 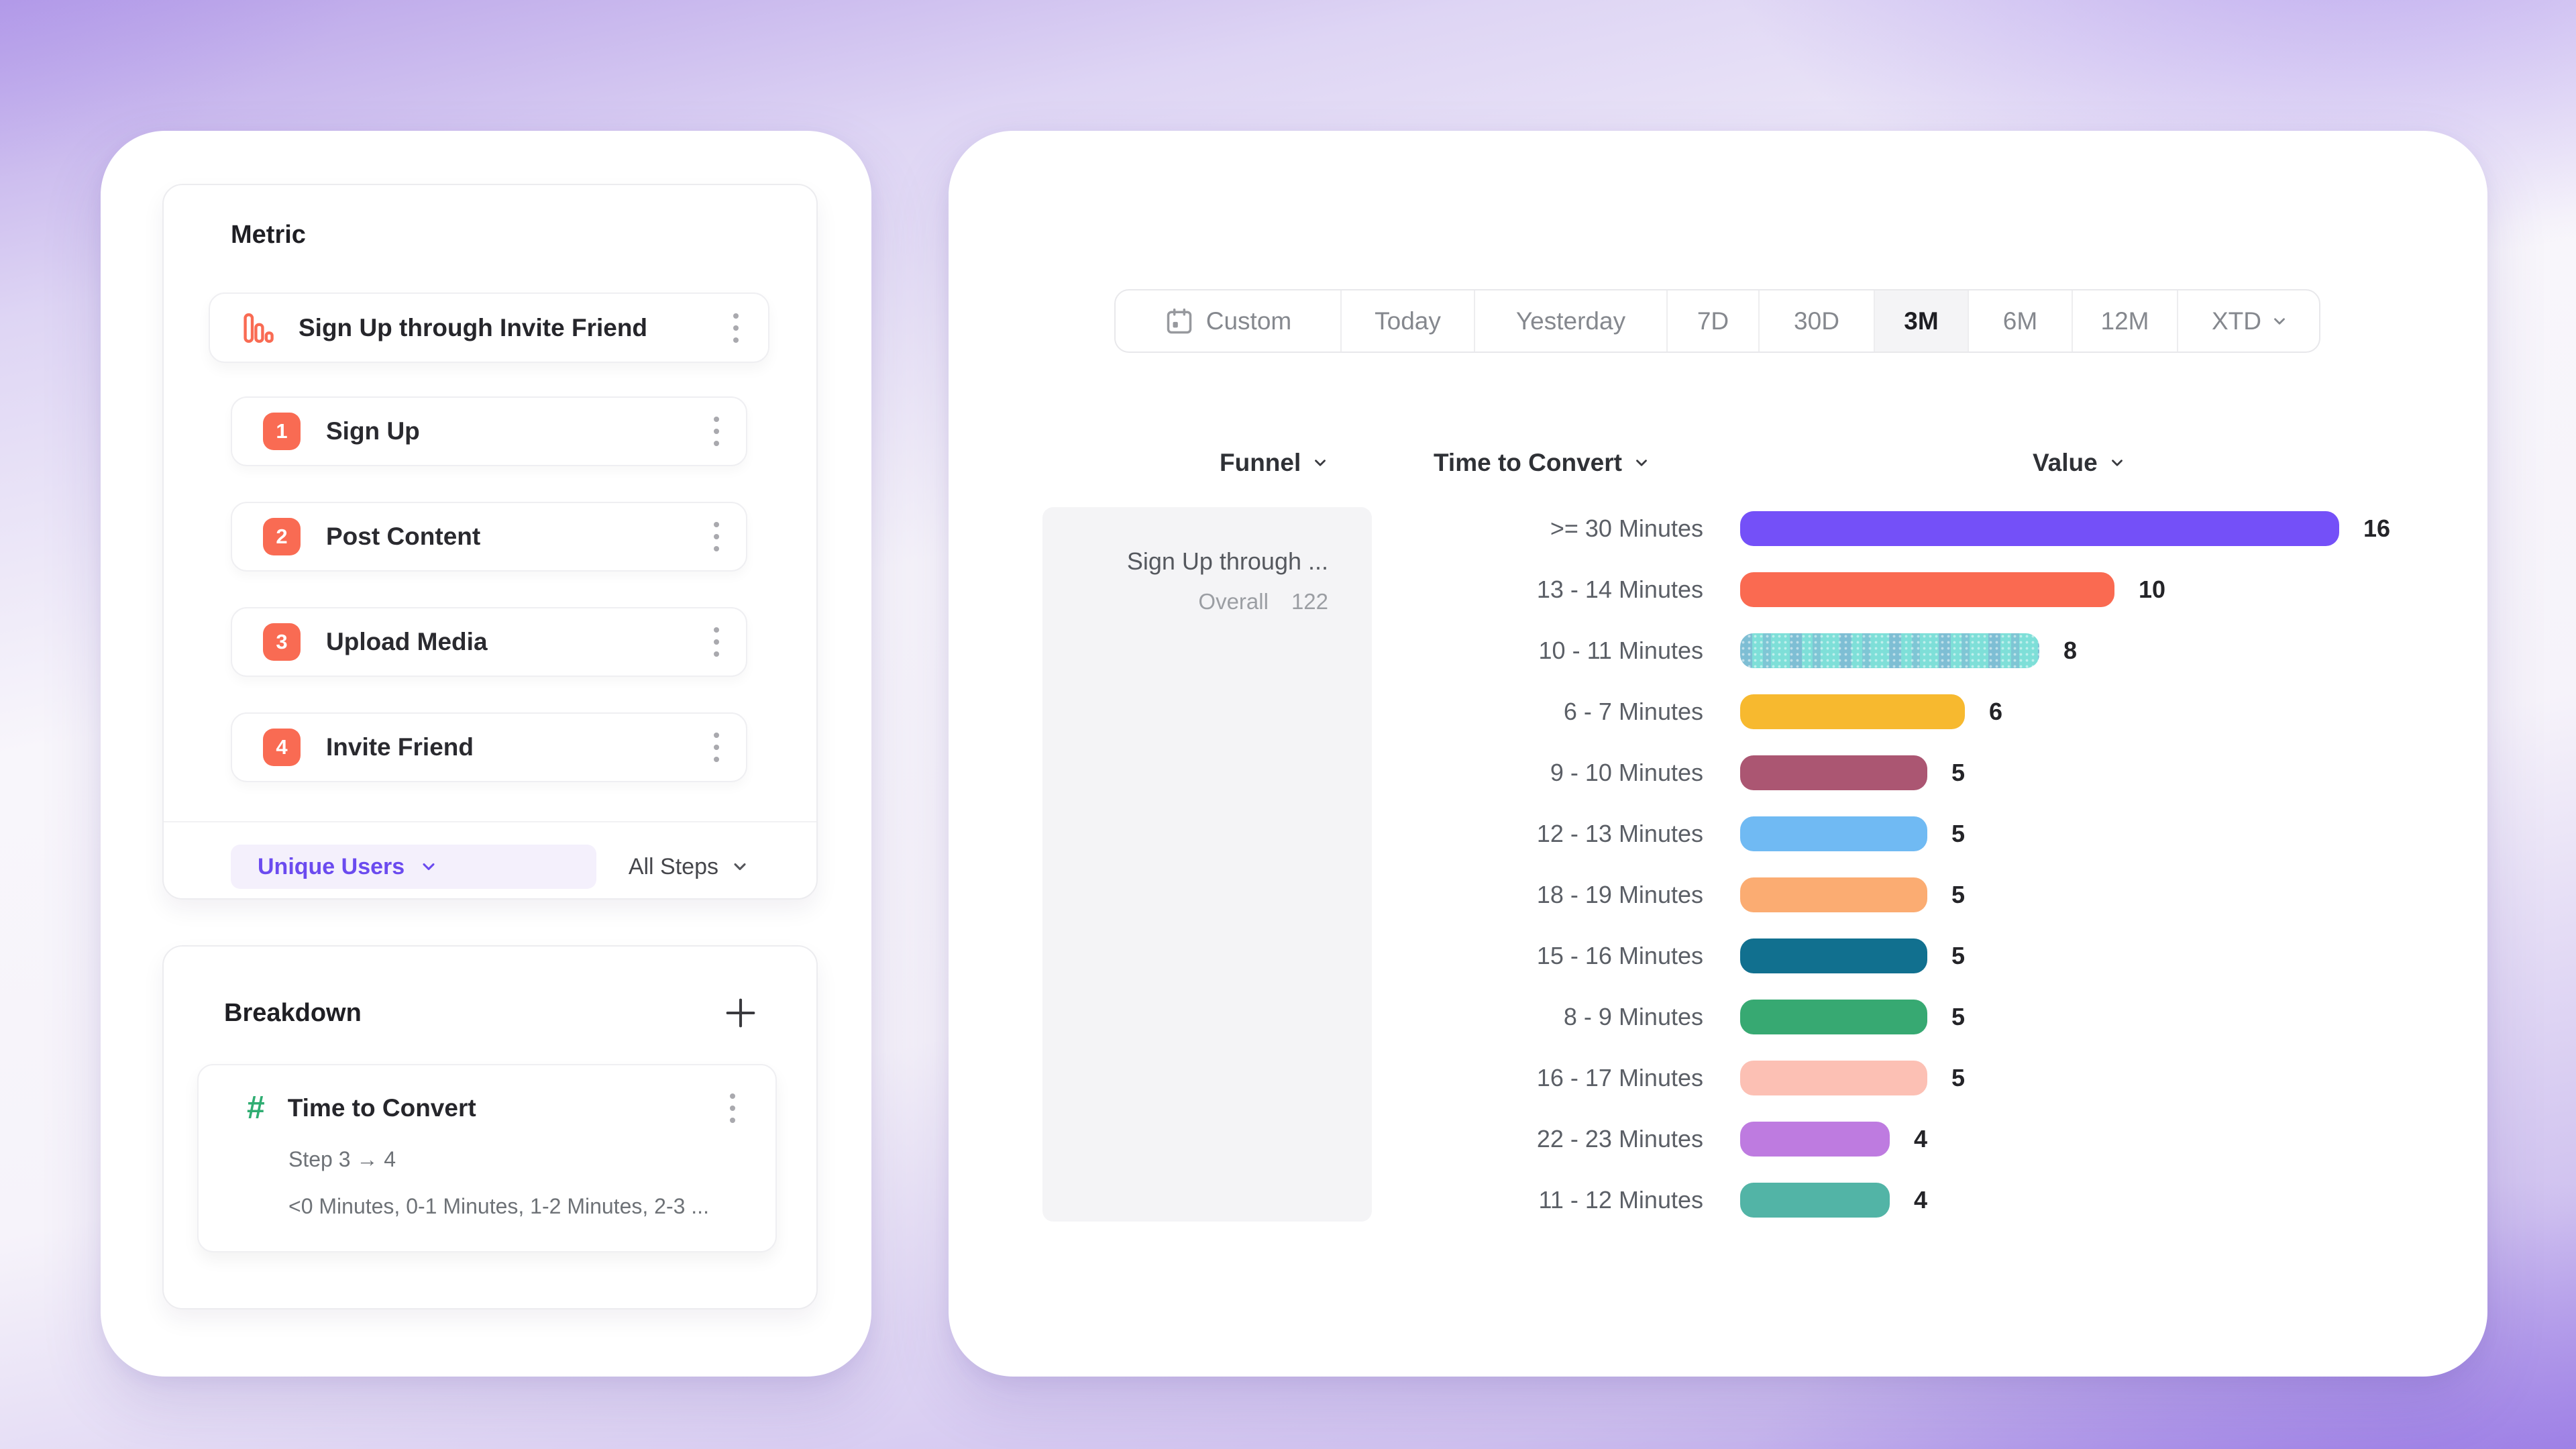 What do you see at coordinates (489, 747) in the screenshot?
I see `funnel-step-row: 4 Invite Friend` at bounding box center [489, 747].